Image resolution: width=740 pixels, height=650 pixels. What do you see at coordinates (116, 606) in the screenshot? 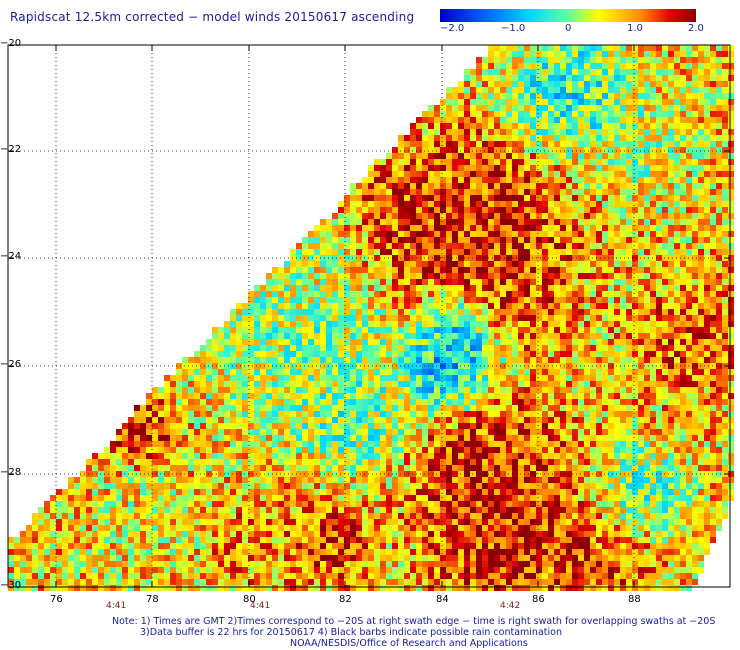
I see `time-label-1: 4:41` at bounding box center [116, 606].